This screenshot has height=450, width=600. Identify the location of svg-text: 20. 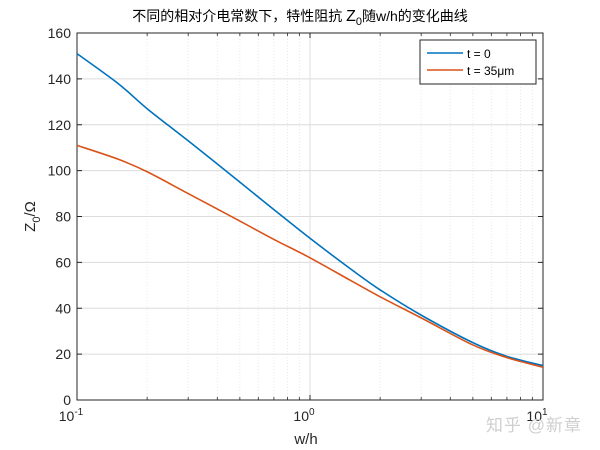
(63, 354).